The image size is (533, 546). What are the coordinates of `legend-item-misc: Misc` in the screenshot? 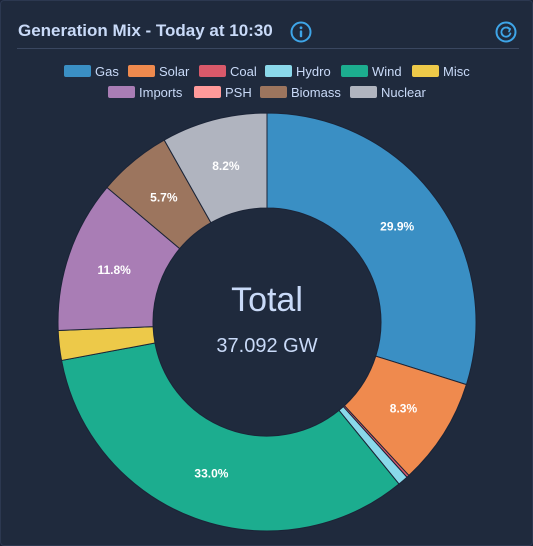 It's located at (441, 71).